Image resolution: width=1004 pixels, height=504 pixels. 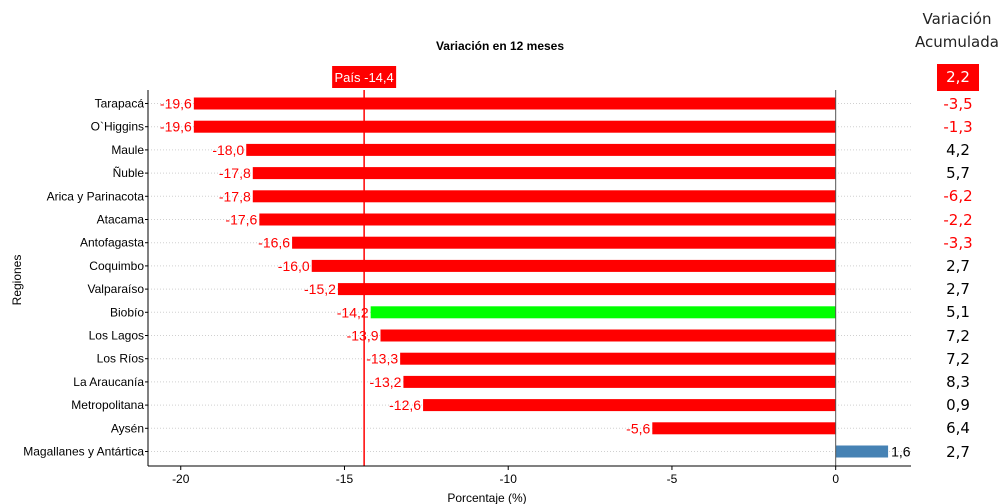 I want to click on x-tick-labels: -20 -15 -10 -5 0, so click(x=505, y=476).